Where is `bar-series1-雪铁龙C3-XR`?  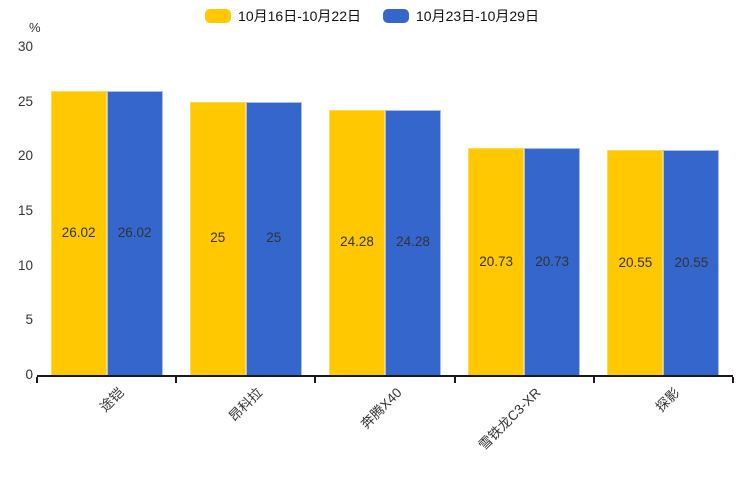
bar-series1-雪铁龙C3-XR is located at coordinates (496, 261).